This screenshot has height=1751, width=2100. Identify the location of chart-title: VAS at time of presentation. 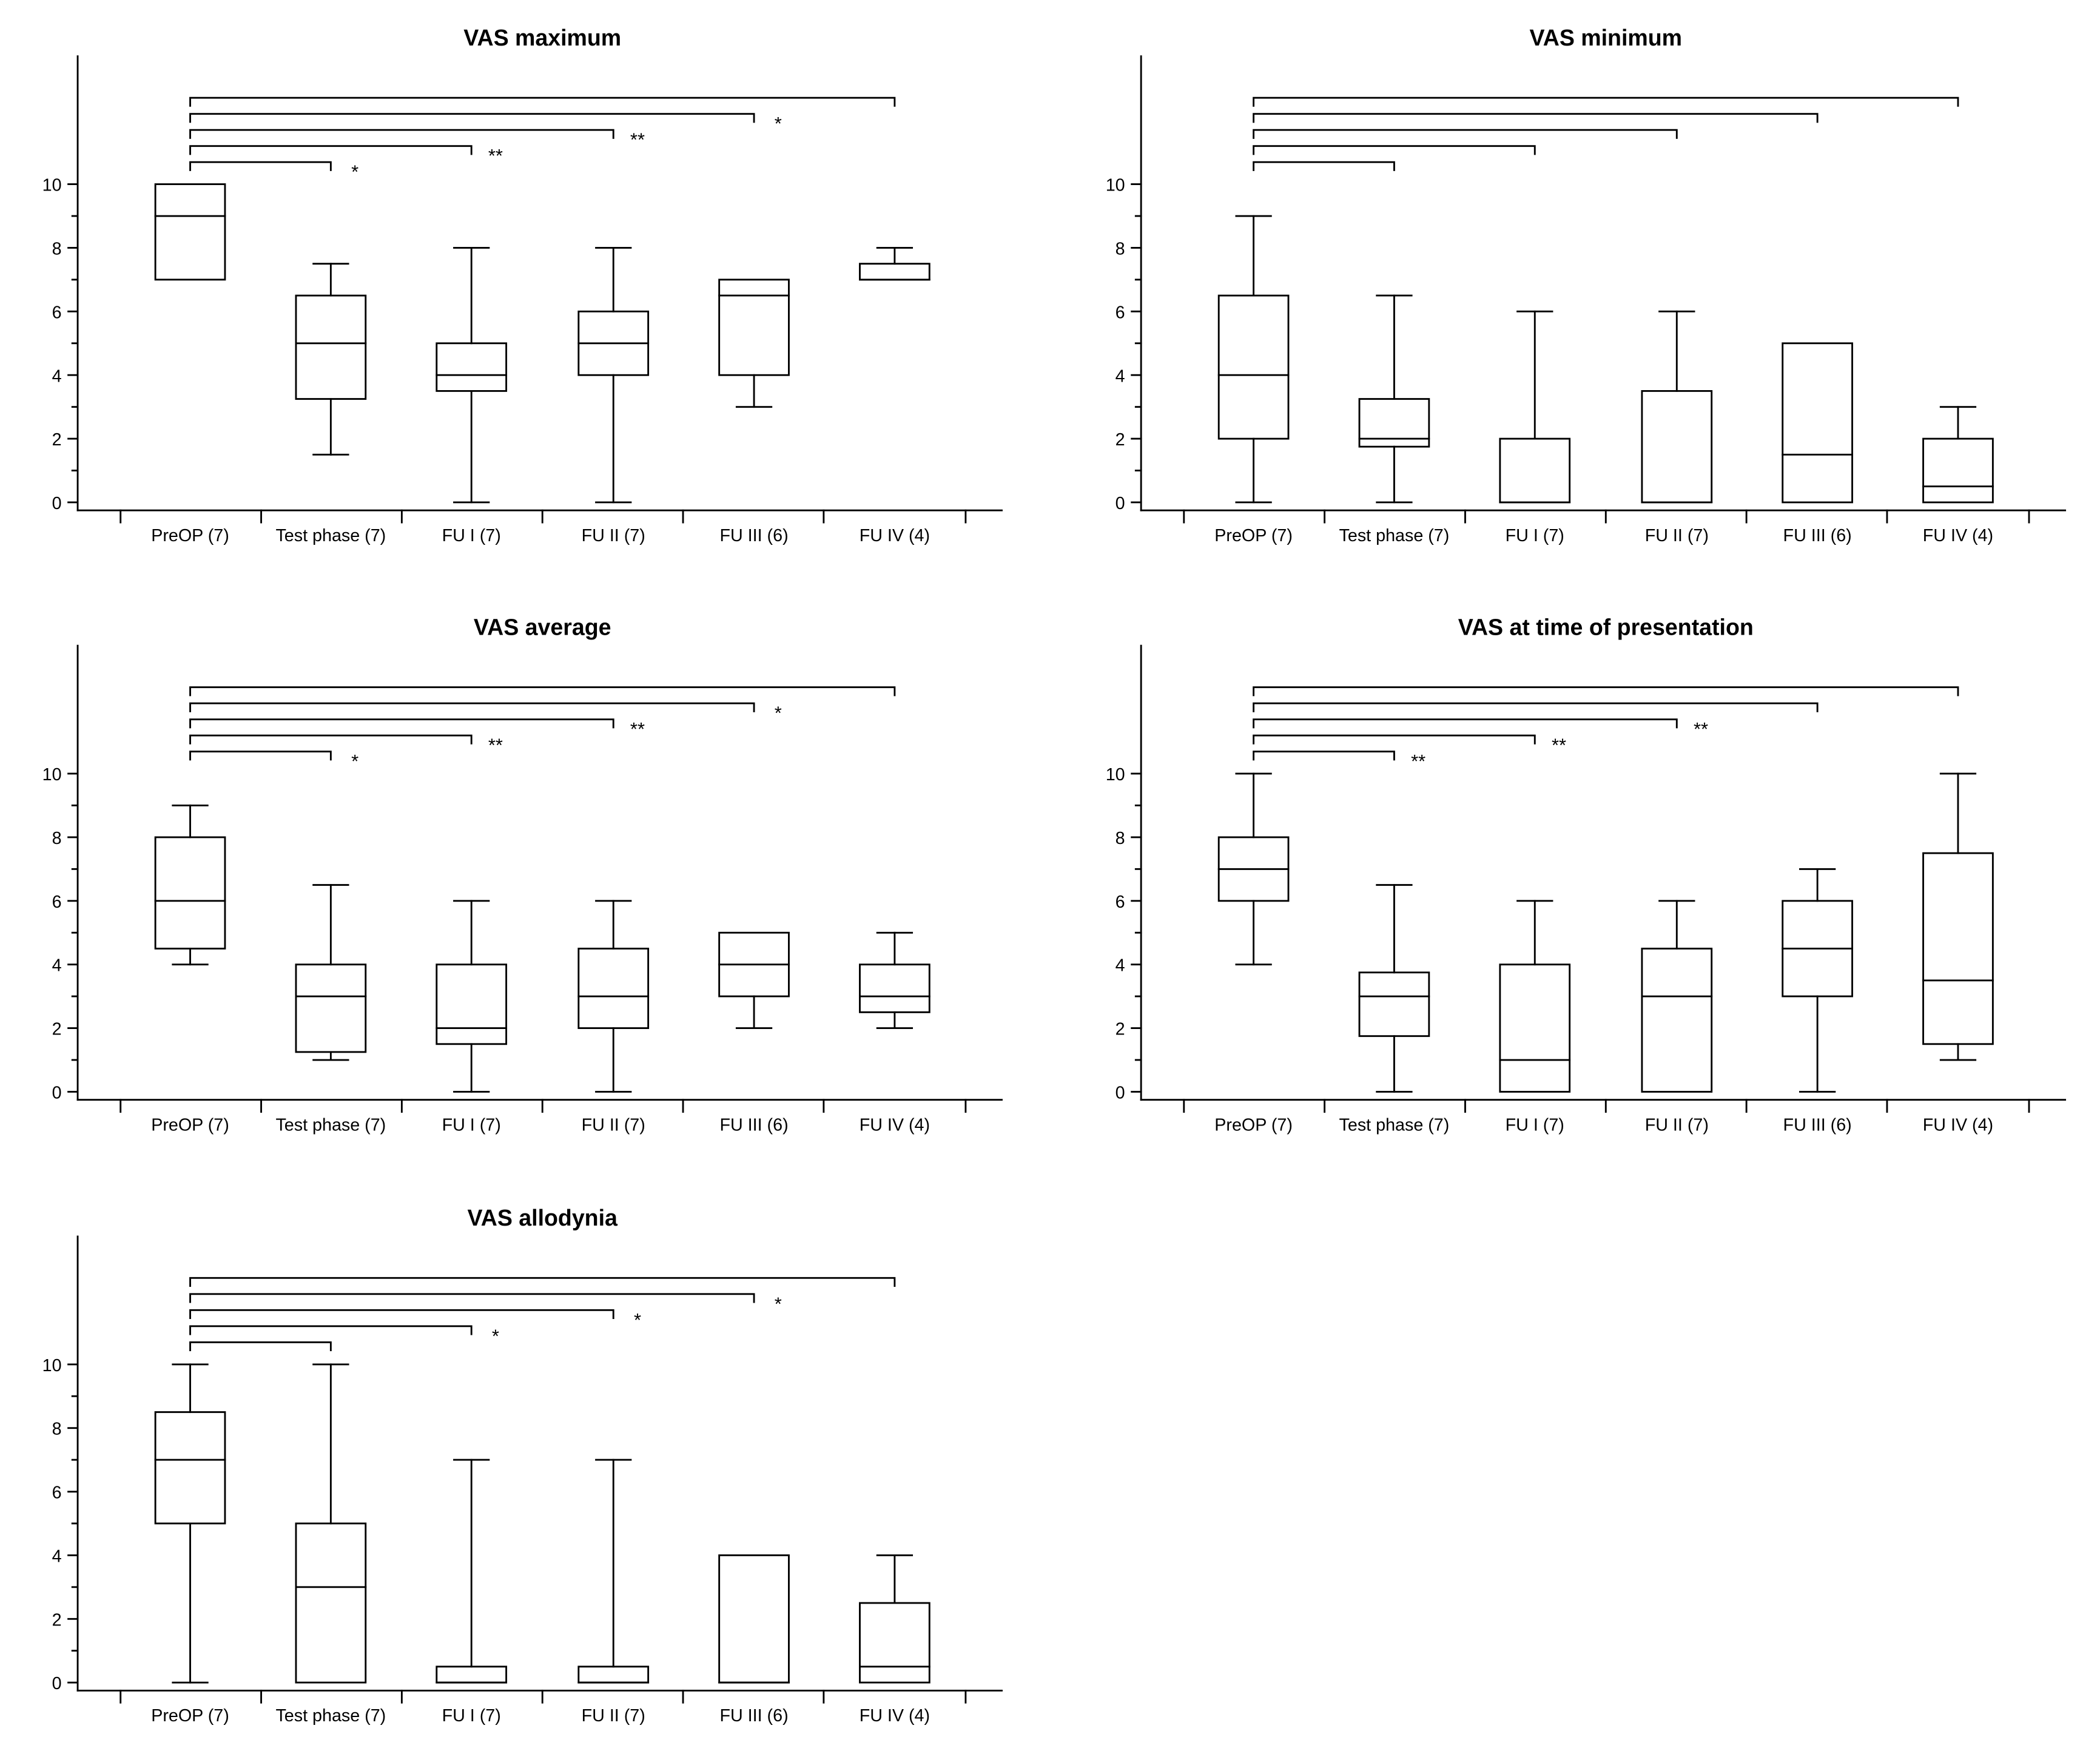
(1606, 627).